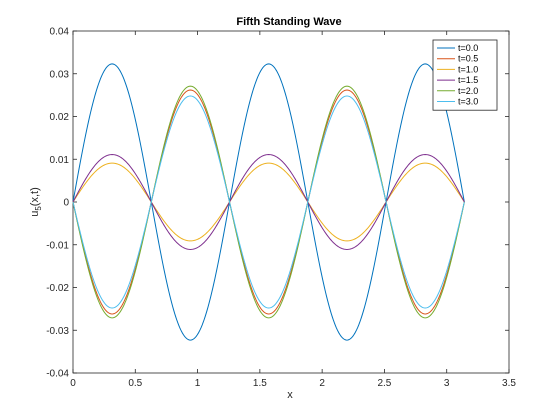 The height and width of the screenshot is (420, 560). Describe the element at coordinates (468, 48) in the screenshot. I see `legend-entry: t=0.0` at that location.